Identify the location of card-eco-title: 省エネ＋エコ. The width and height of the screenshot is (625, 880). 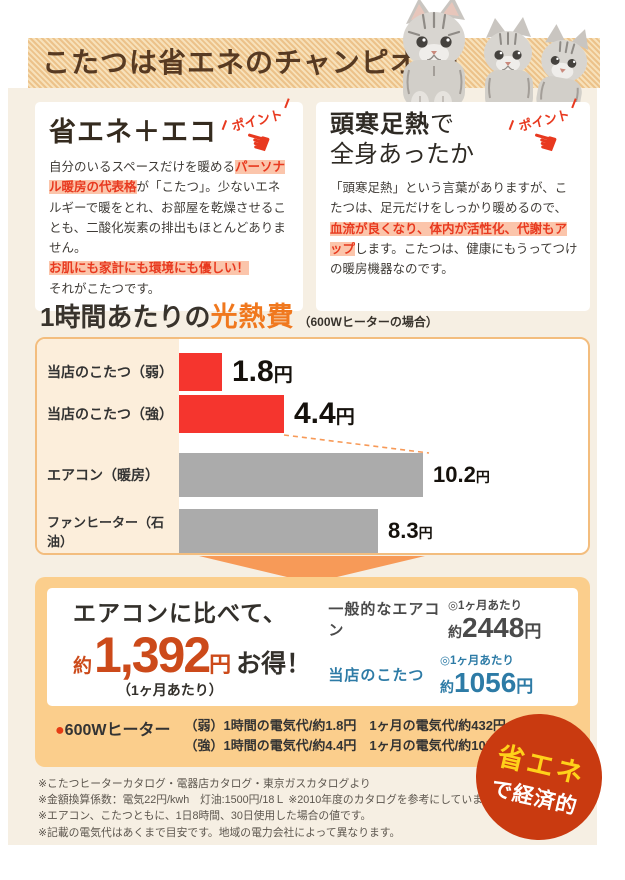
(133, 132).